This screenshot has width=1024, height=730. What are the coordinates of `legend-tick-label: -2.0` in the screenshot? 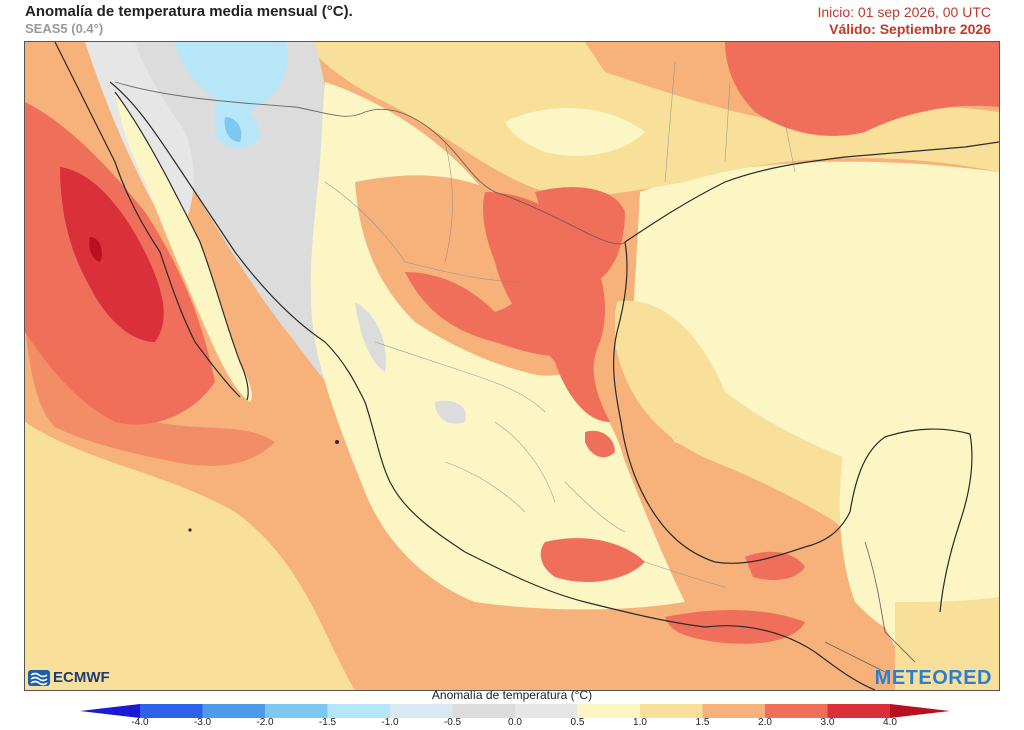 It's located at (265, 722).